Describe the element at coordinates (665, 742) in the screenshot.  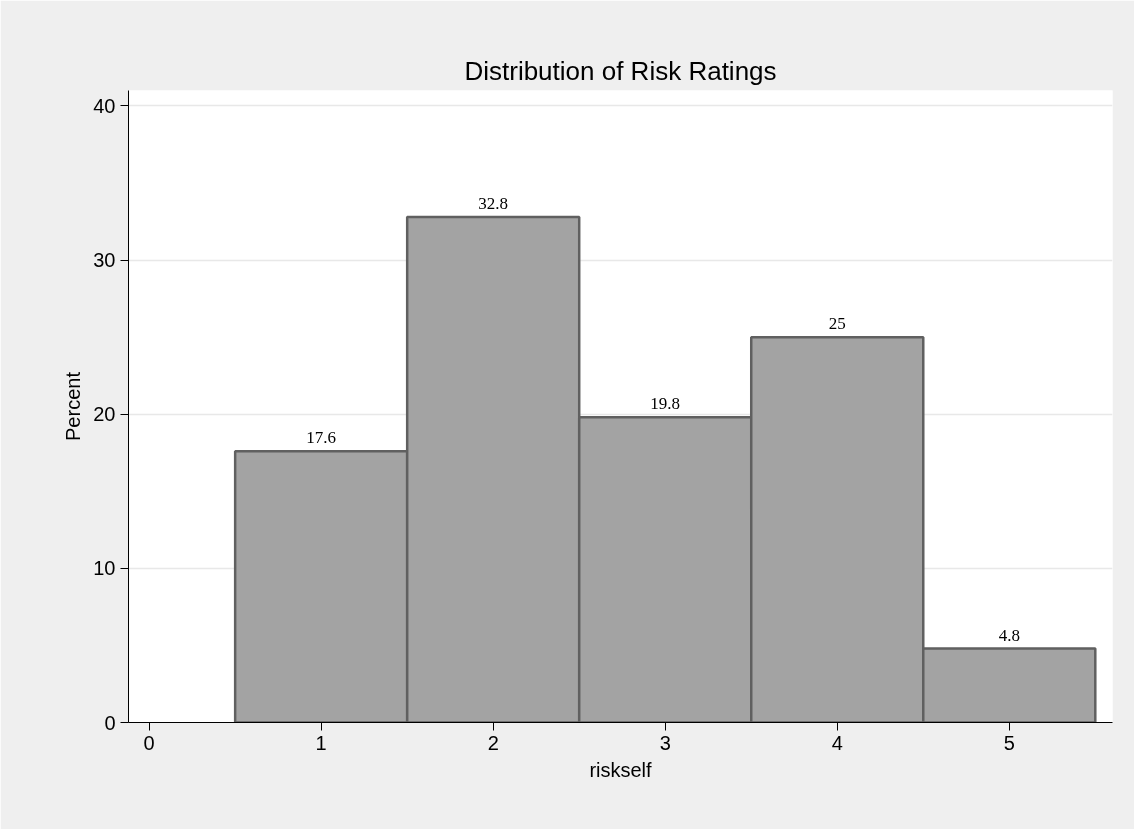
I see `x-tick-label: 3` at that location.